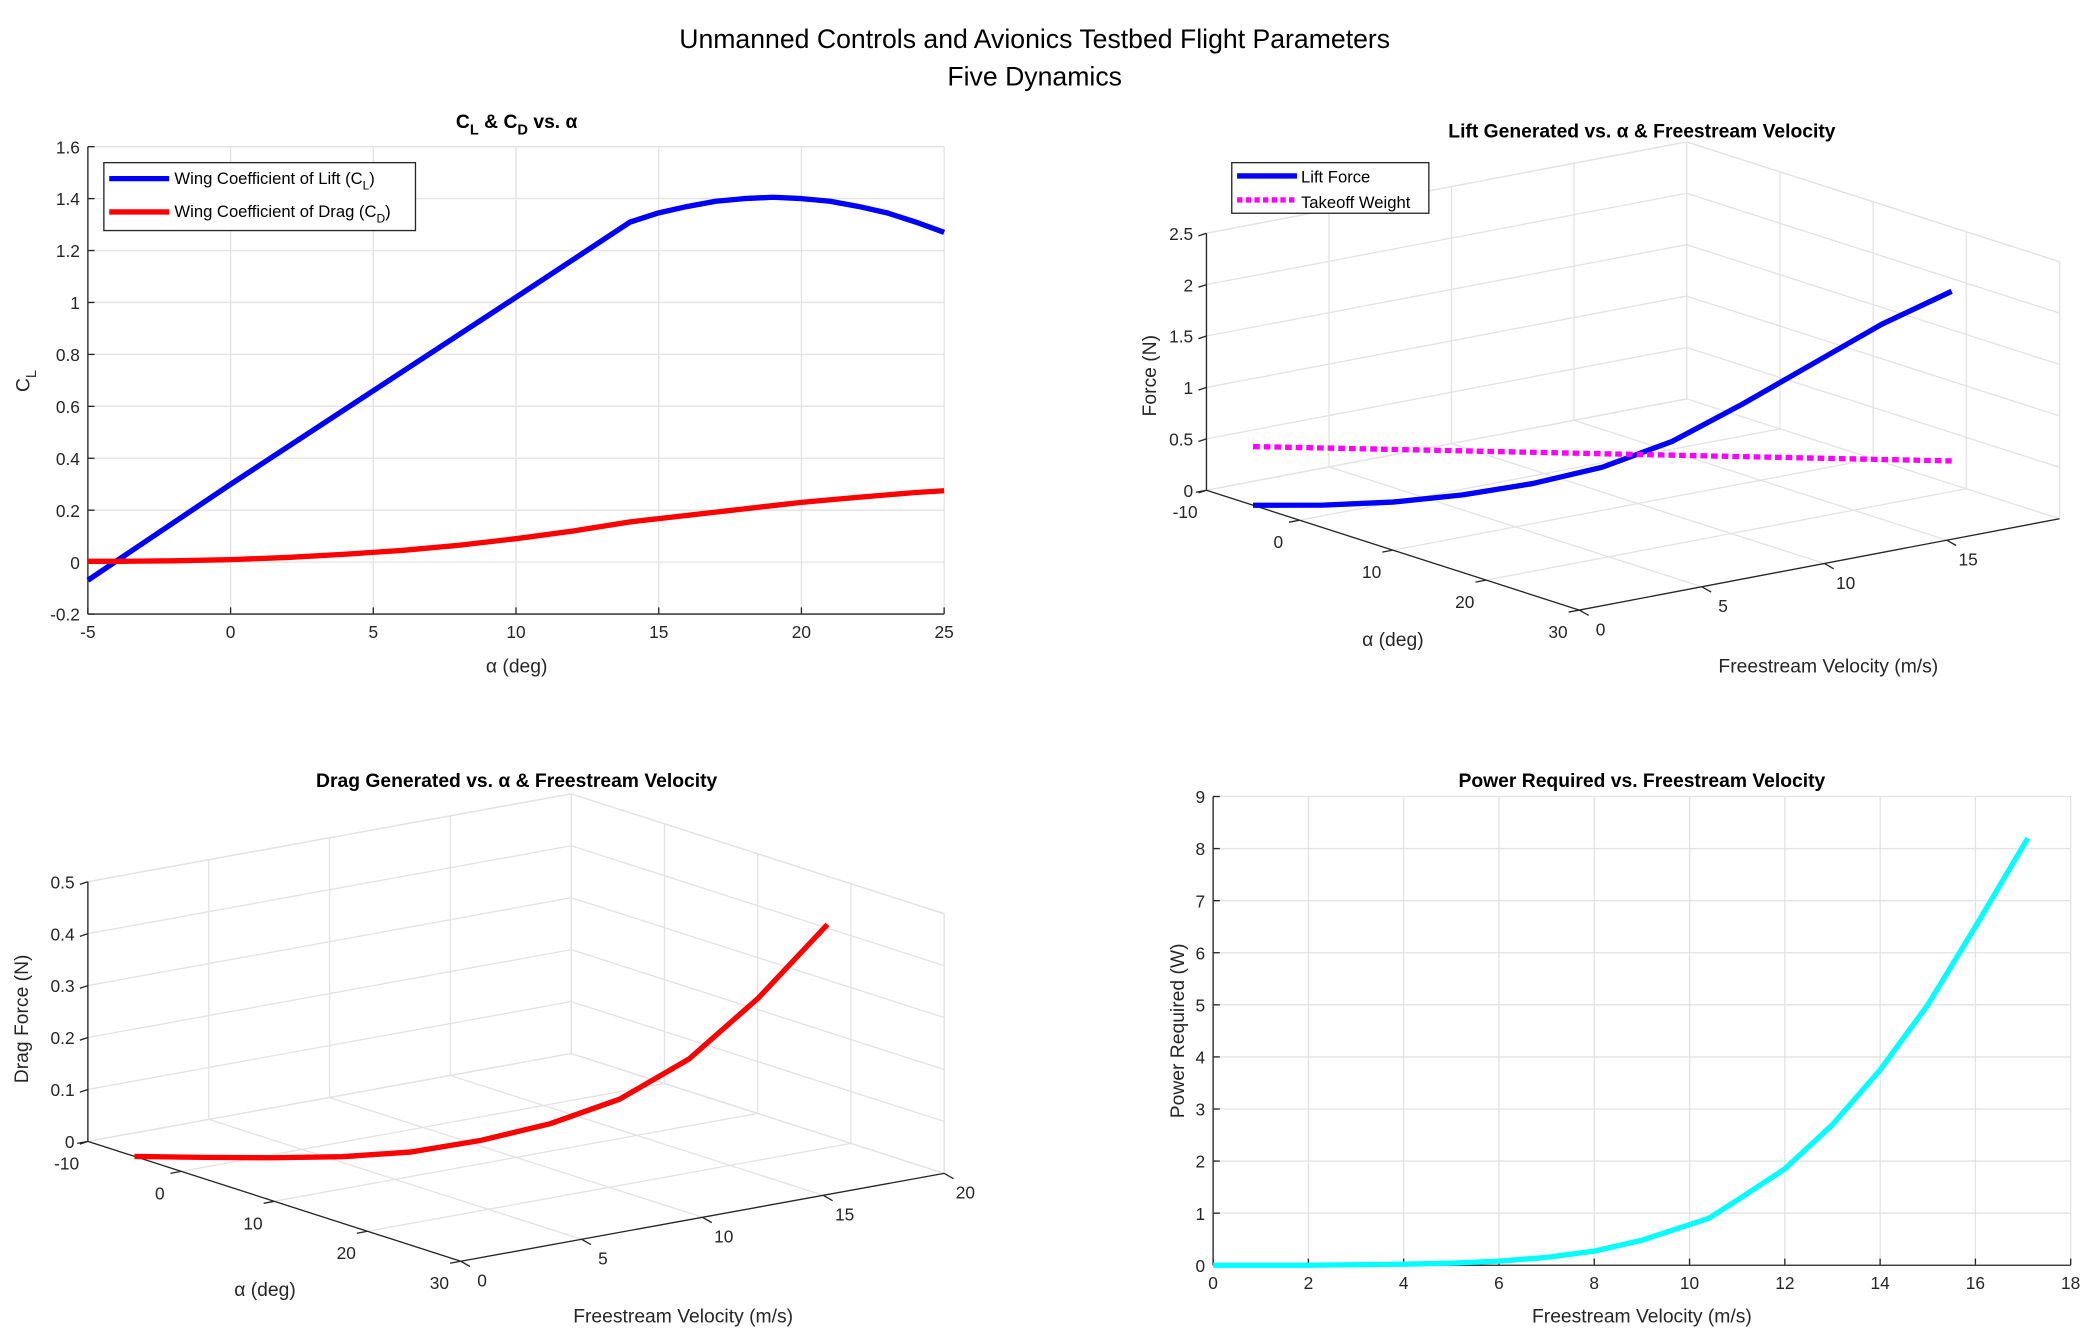 Image resolution: width=2088 pixels, height=1332 pixels. Describe the element at coordinates (1356, 202) in the screenshot. I see `legend-label-takeoff-weight: Takeoff Weight` at that location.